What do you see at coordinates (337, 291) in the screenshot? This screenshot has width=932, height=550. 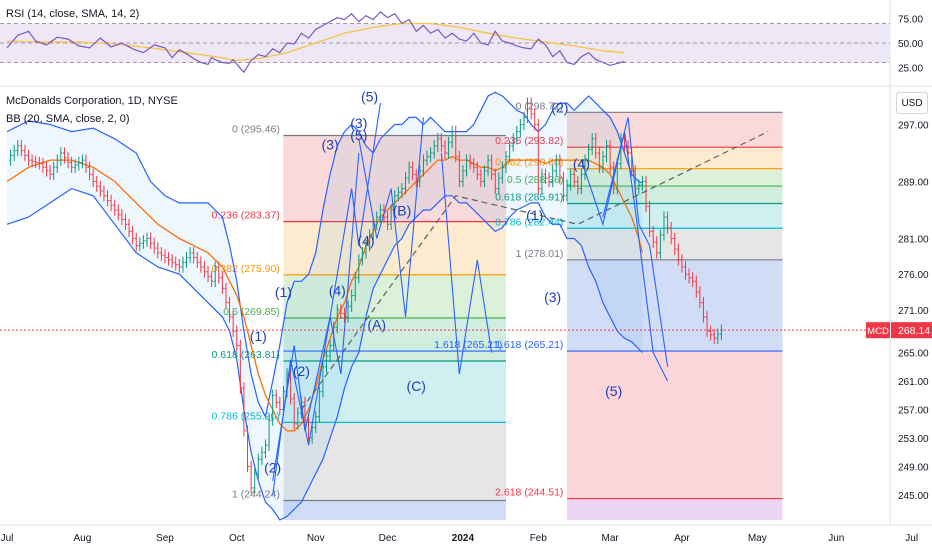 I see `wave-label-5: (4)` at bounding box center [337, 291].